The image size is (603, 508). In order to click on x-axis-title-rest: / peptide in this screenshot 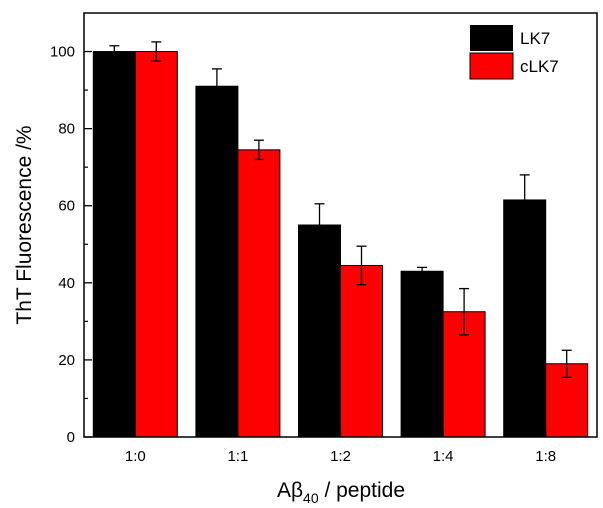, I will do `click(362, 490)`.